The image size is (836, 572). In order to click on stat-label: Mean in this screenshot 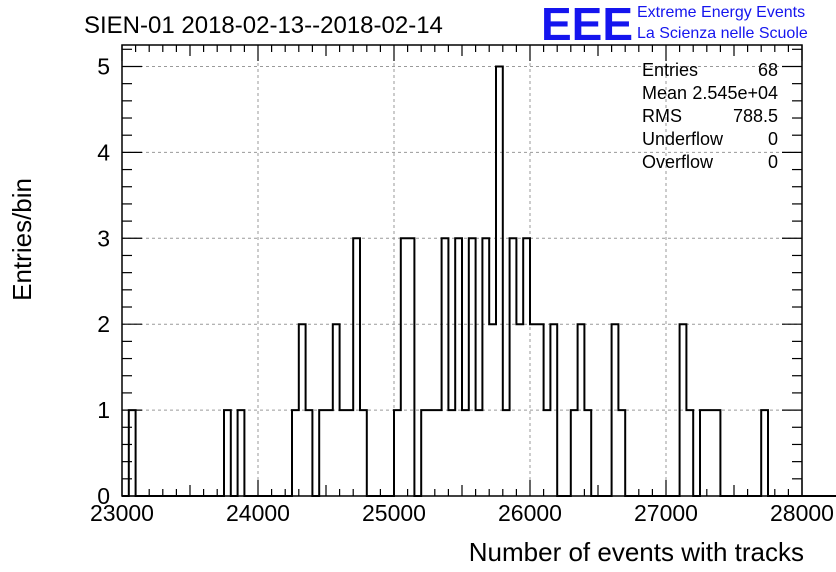, I will do `click(664, 93)`.